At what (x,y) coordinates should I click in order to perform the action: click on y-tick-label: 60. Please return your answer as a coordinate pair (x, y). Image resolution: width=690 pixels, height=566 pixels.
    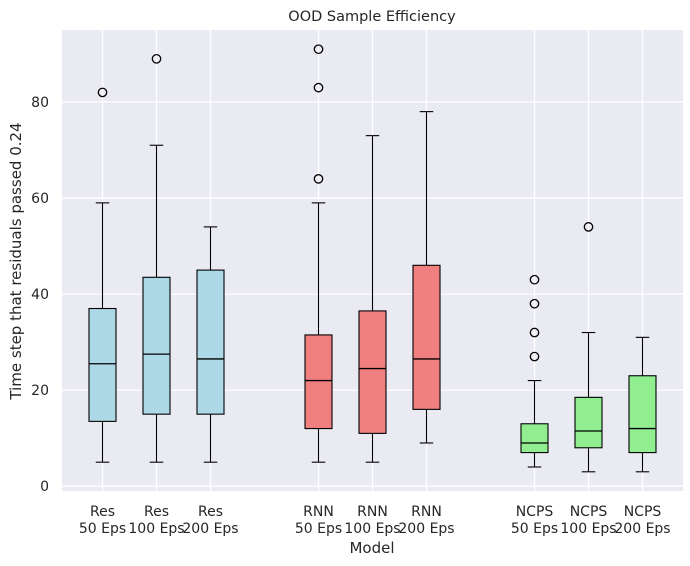
    Looking at the image, I should click on (40, 199).